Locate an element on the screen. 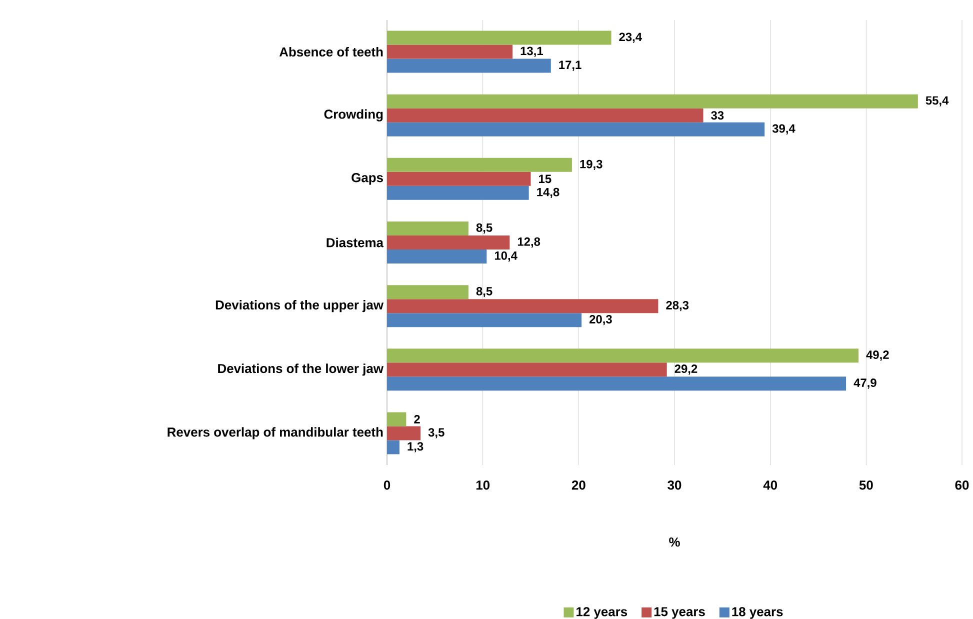 The image size is (973, 619). data-label: 23,4 is located at coordinates (630, 37).